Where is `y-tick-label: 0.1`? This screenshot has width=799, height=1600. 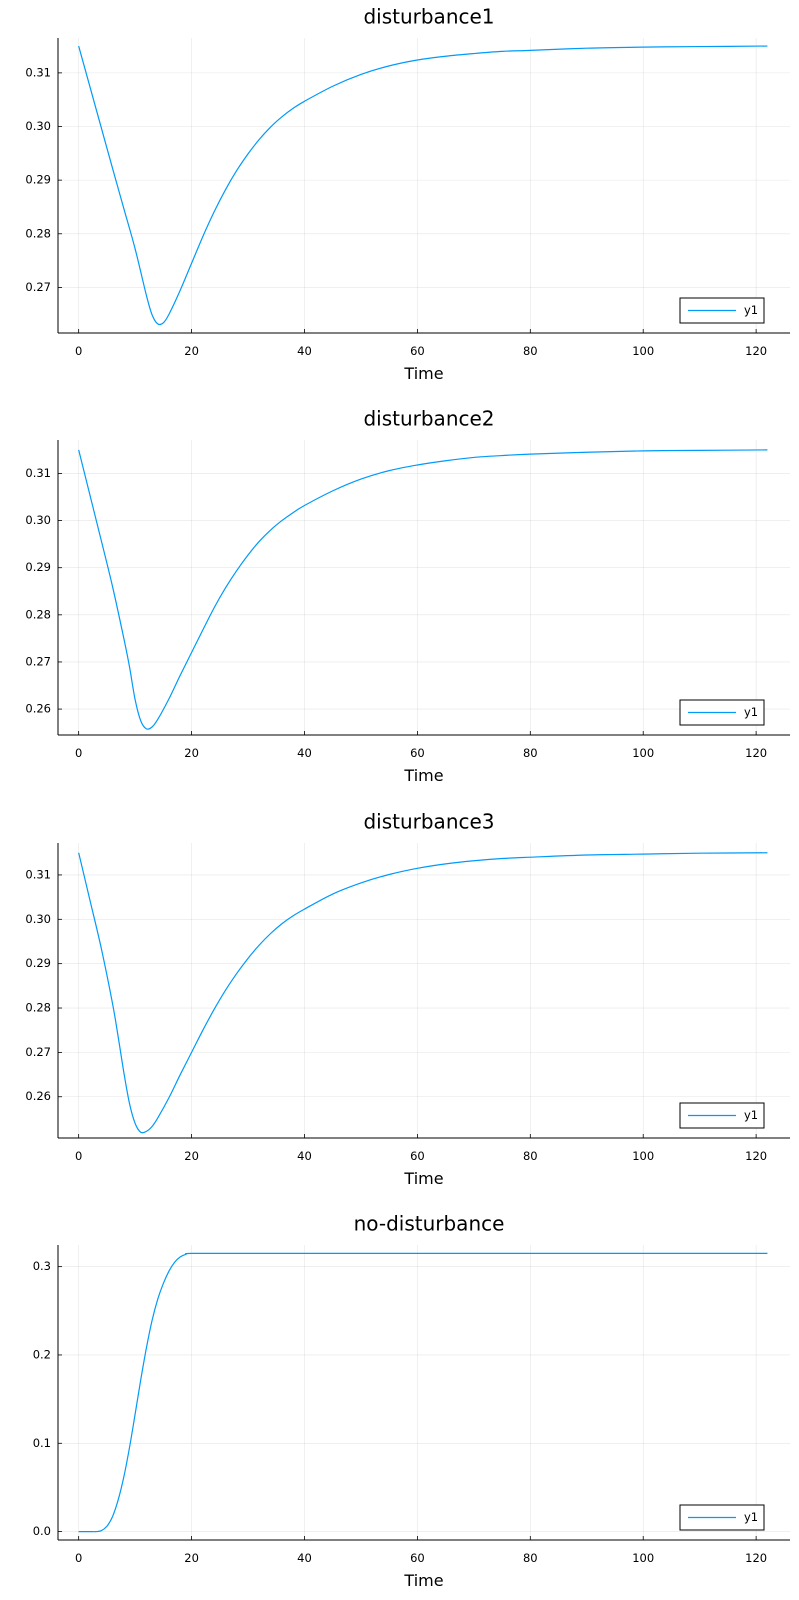 y-tick-label: 0.1 is located at coordinates (42, 1443).